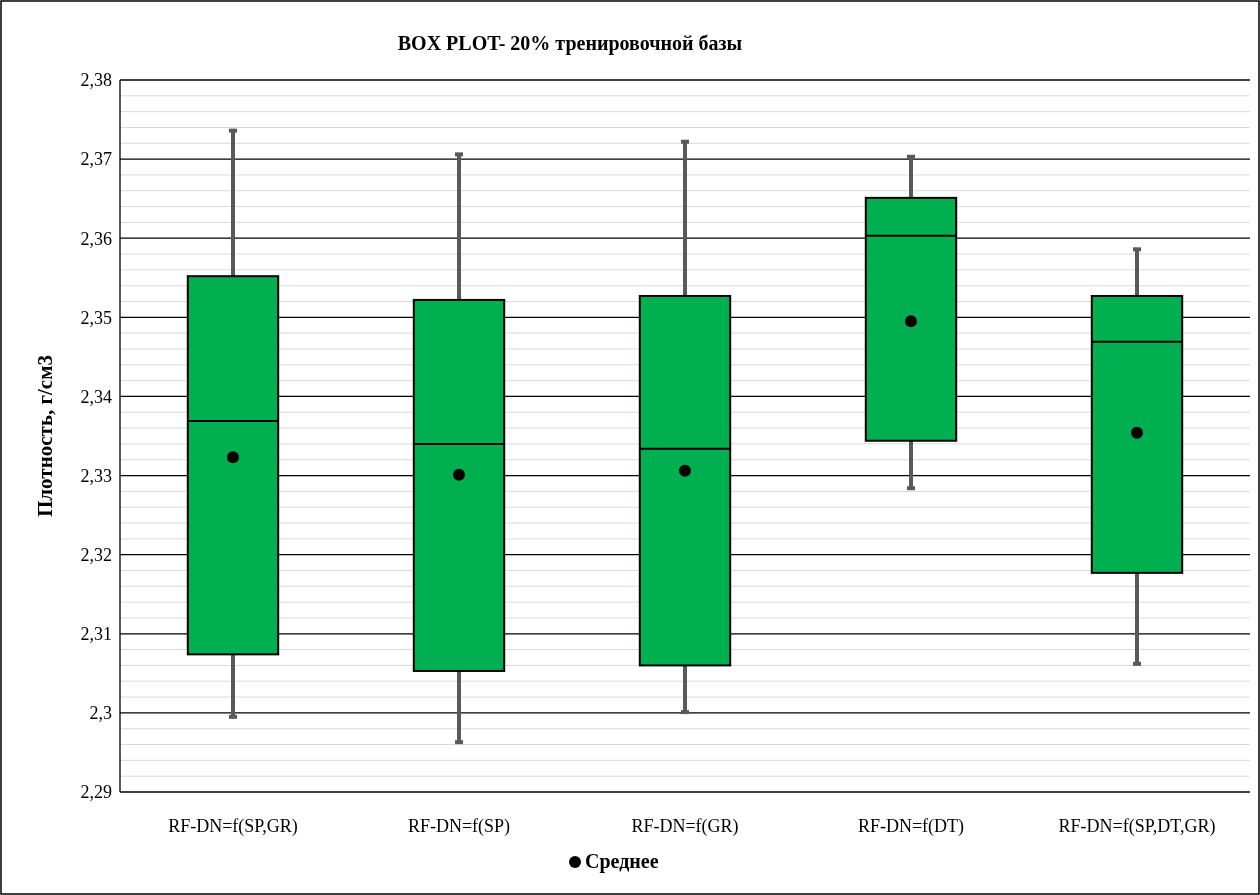  Describe the element at coordinates (96, 80) in the screenshot. I see `y-tick-label: 2,38` at that location.